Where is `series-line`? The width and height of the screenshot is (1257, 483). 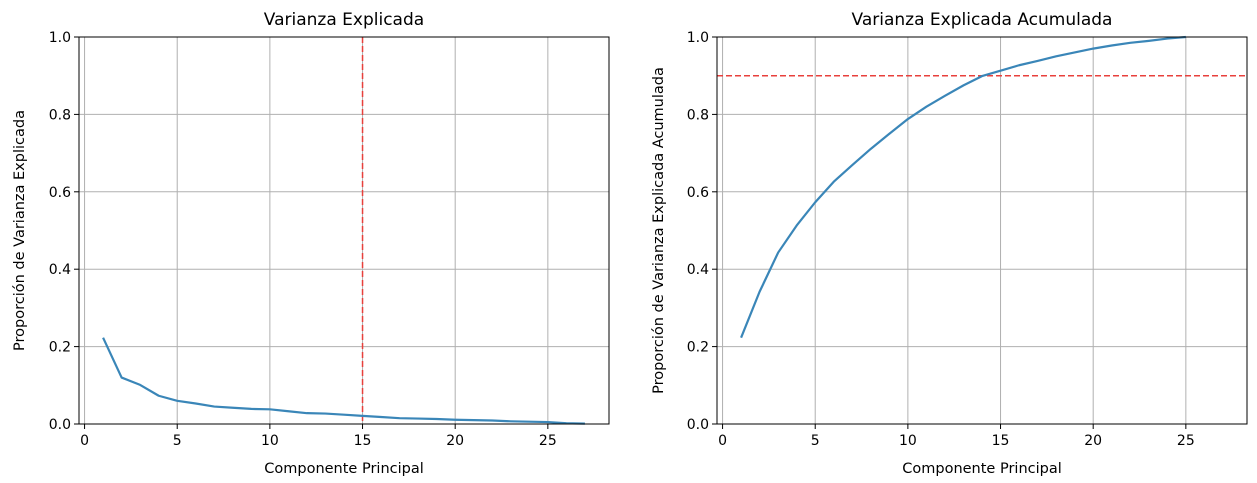
series-line is located at coordinates (343, 381).